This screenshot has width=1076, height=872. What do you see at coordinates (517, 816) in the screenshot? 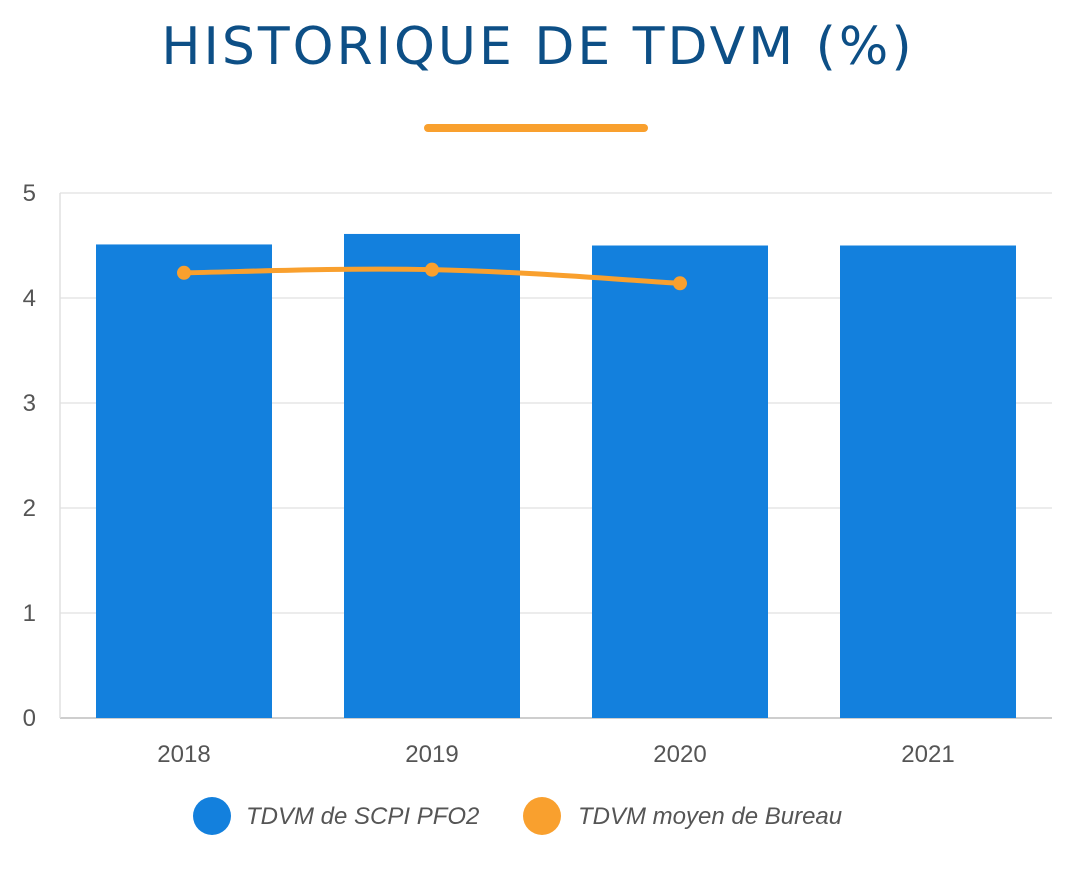
I see `legend: TDVM de SCPI PFO2 TDVM moyen de Bureau` at bounding box center [517, 816].